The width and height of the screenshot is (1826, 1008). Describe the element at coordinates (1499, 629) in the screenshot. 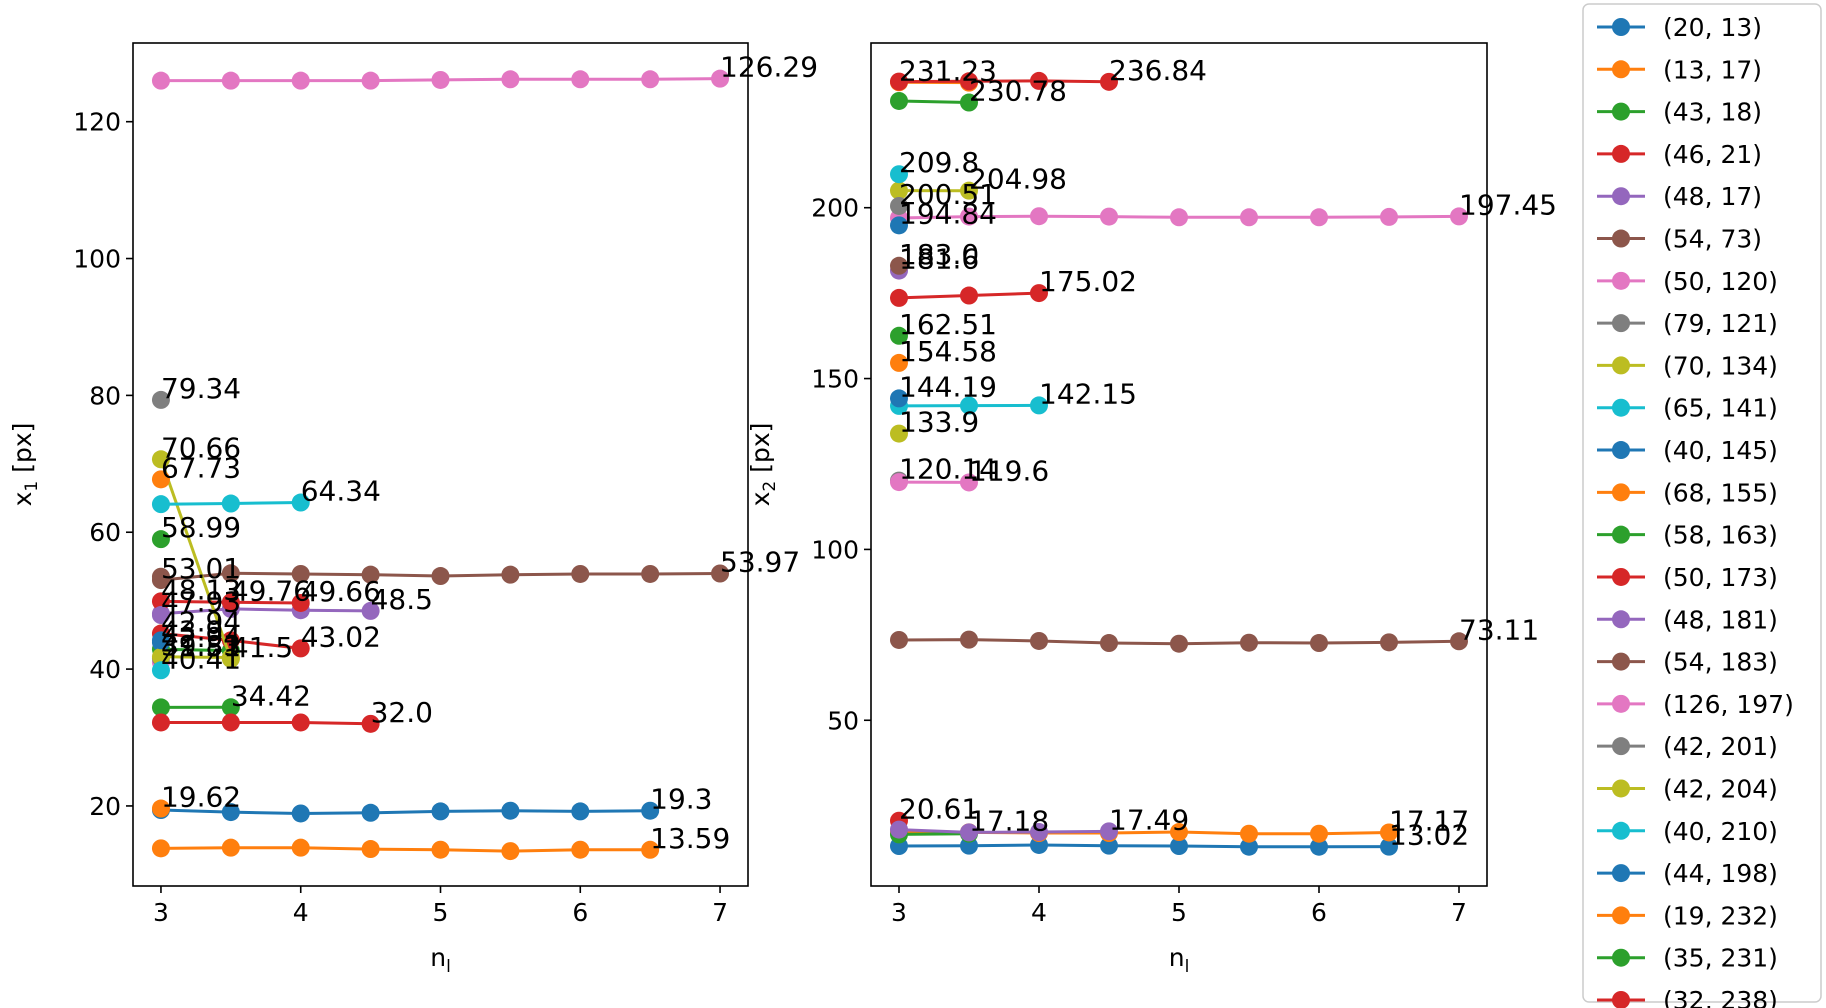

I see `data-label: 73.11` at that location.